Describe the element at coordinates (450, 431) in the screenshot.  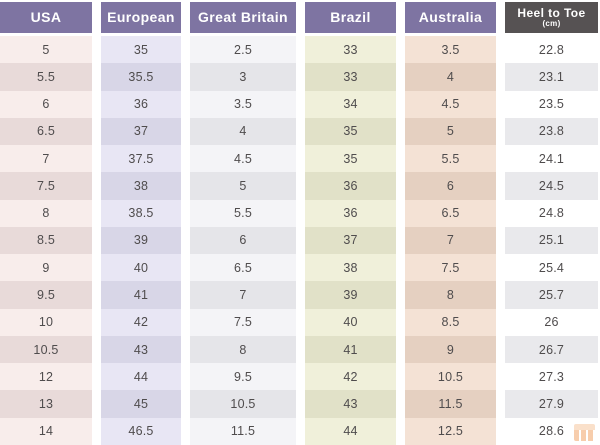
I see `table-cell: 12.5` at that location.